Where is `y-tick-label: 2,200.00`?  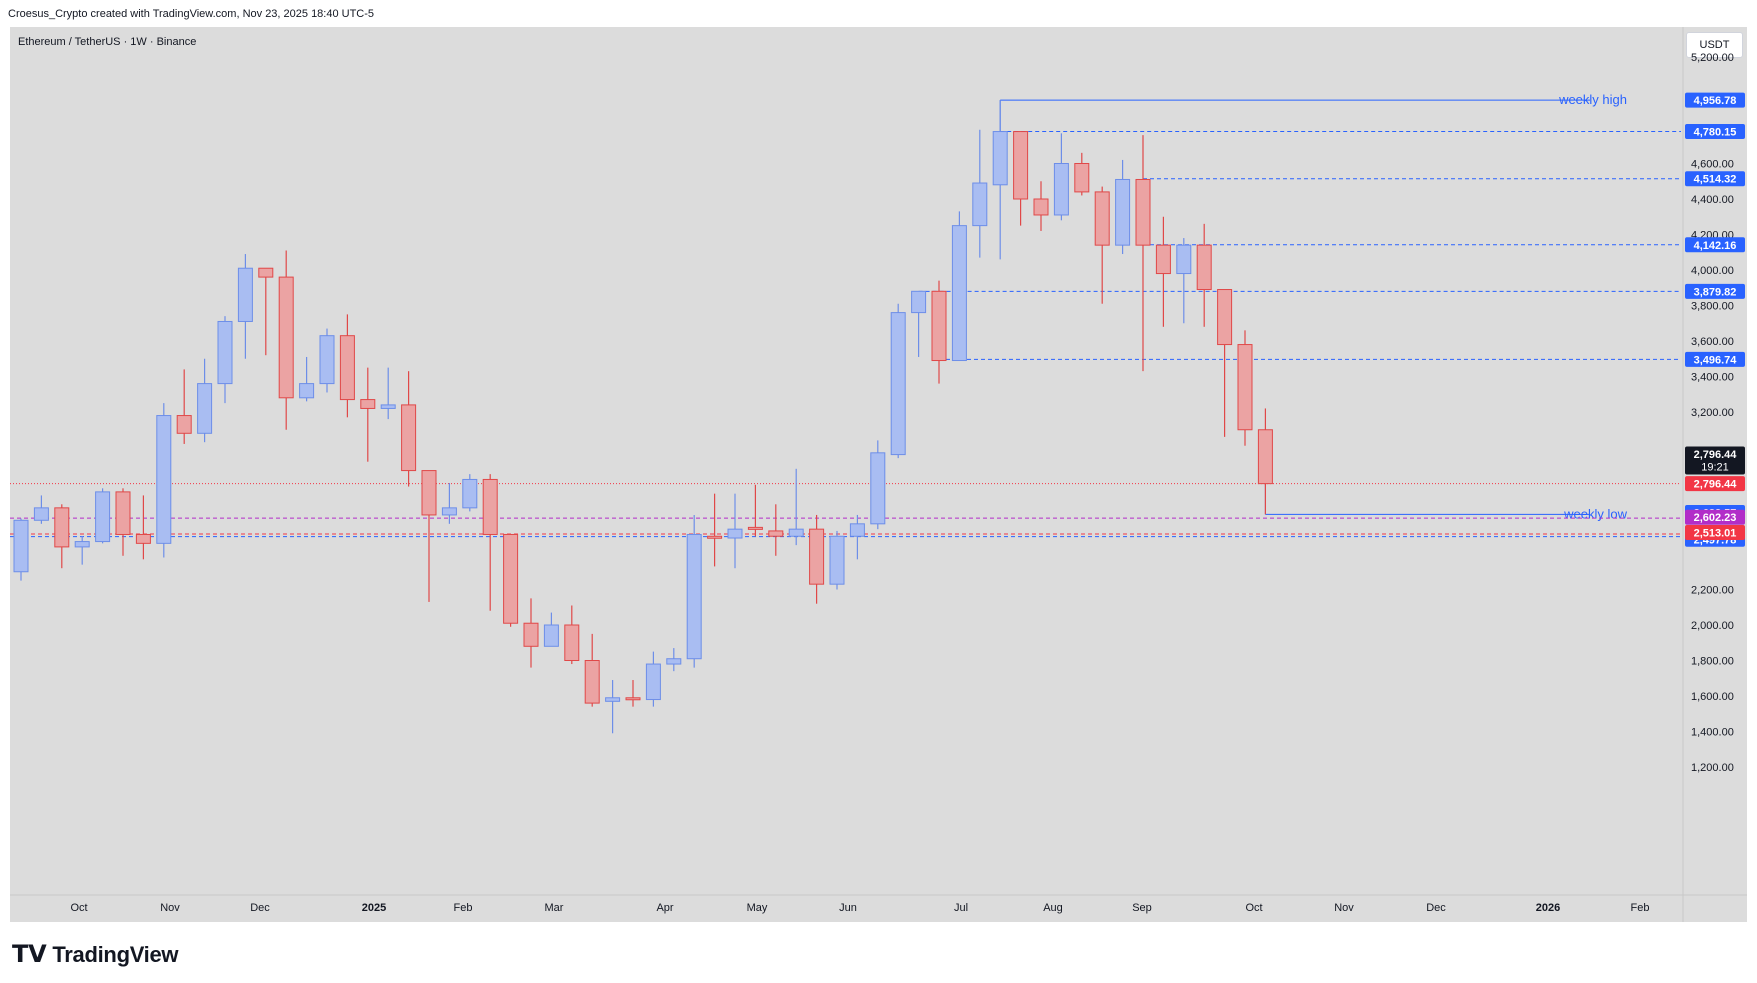 y-tick-label: 2,200.00 is located at coordinates (1712, 591).